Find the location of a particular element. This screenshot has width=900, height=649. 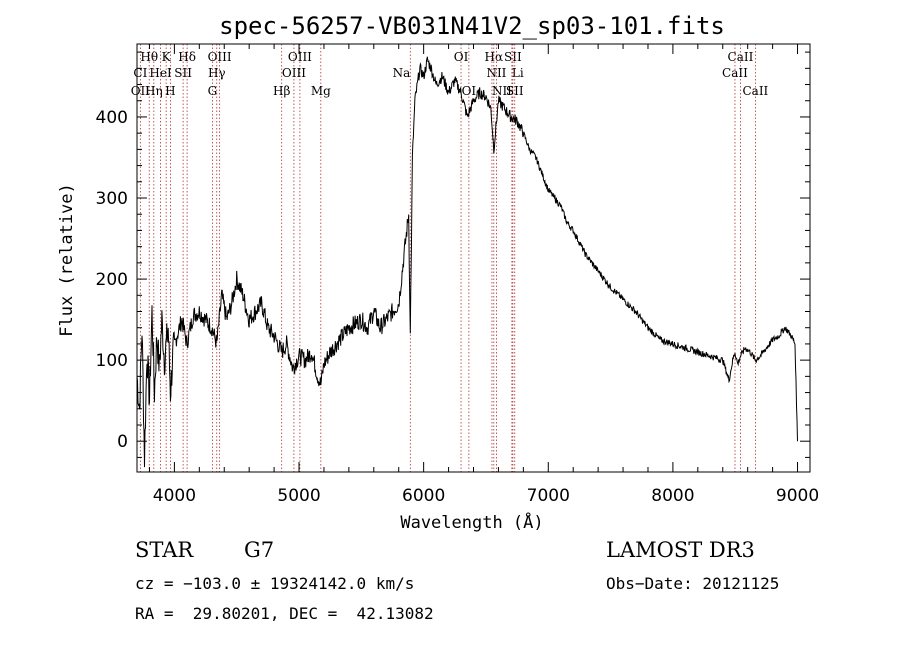

star-class-label: STAR is located at coordinates (164, 550).